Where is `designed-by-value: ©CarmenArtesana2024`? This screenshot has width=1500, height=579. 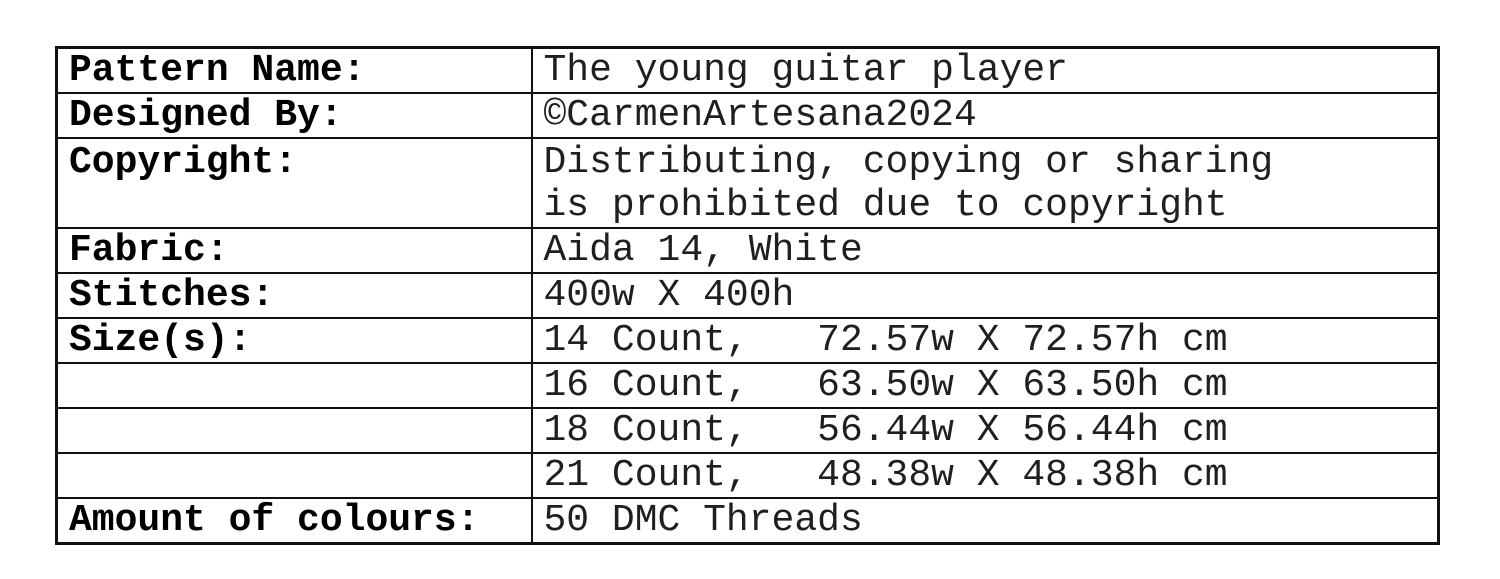
designed-by-value: ©CarmenArtesana2024 is located at coordinates (985, 115).